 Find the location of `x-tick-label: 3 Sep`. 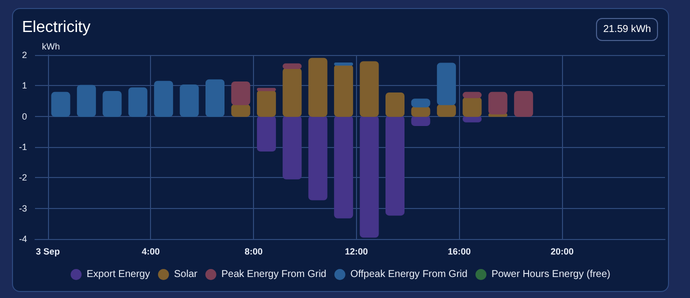

x-tick-label: 3 Sep is located at coordinates (48, 251).